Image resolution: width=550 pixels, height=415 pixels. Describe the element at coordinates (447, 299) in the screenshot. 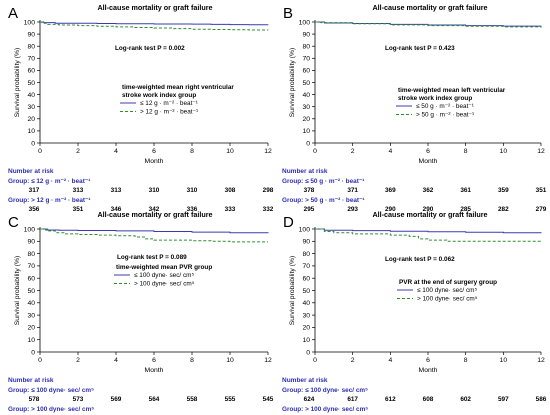

I see `legend-item-2: > 100 dyne· sec/ cm⁵` at that location.